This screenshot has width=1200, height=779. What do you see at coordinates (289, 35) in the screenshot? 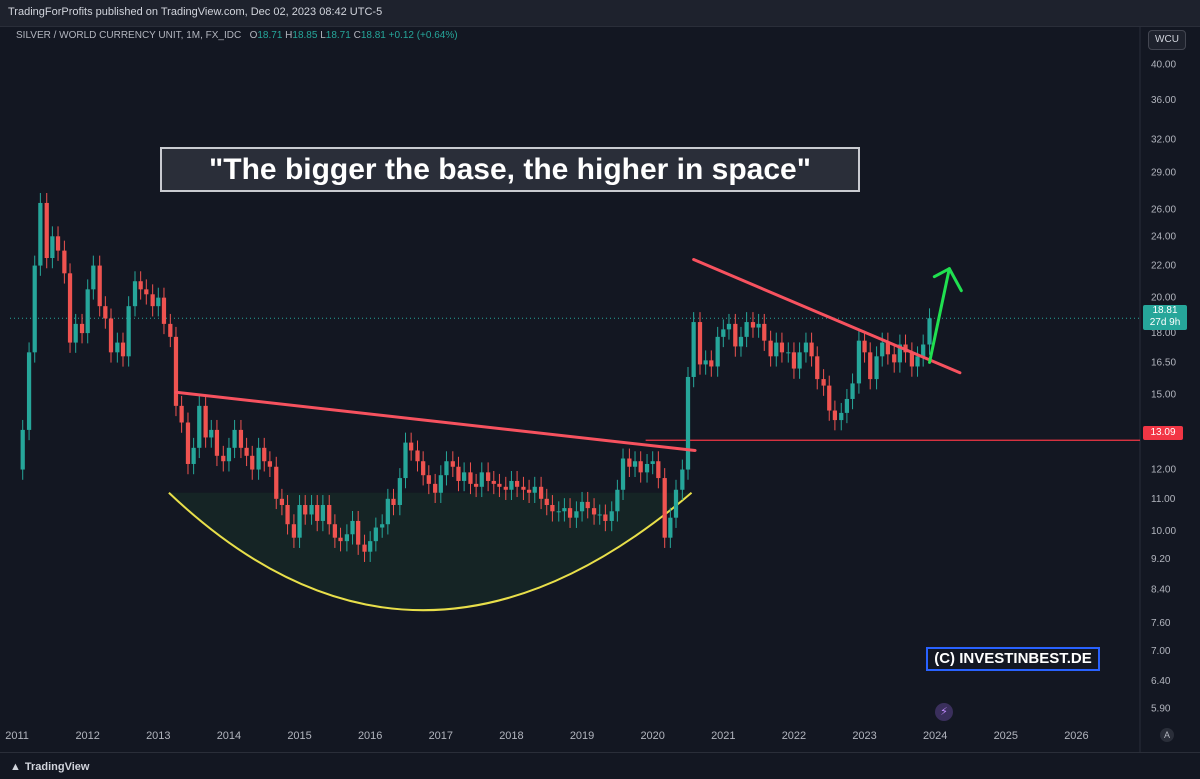
I see `high-label: H` at bounding box center [289, 35].